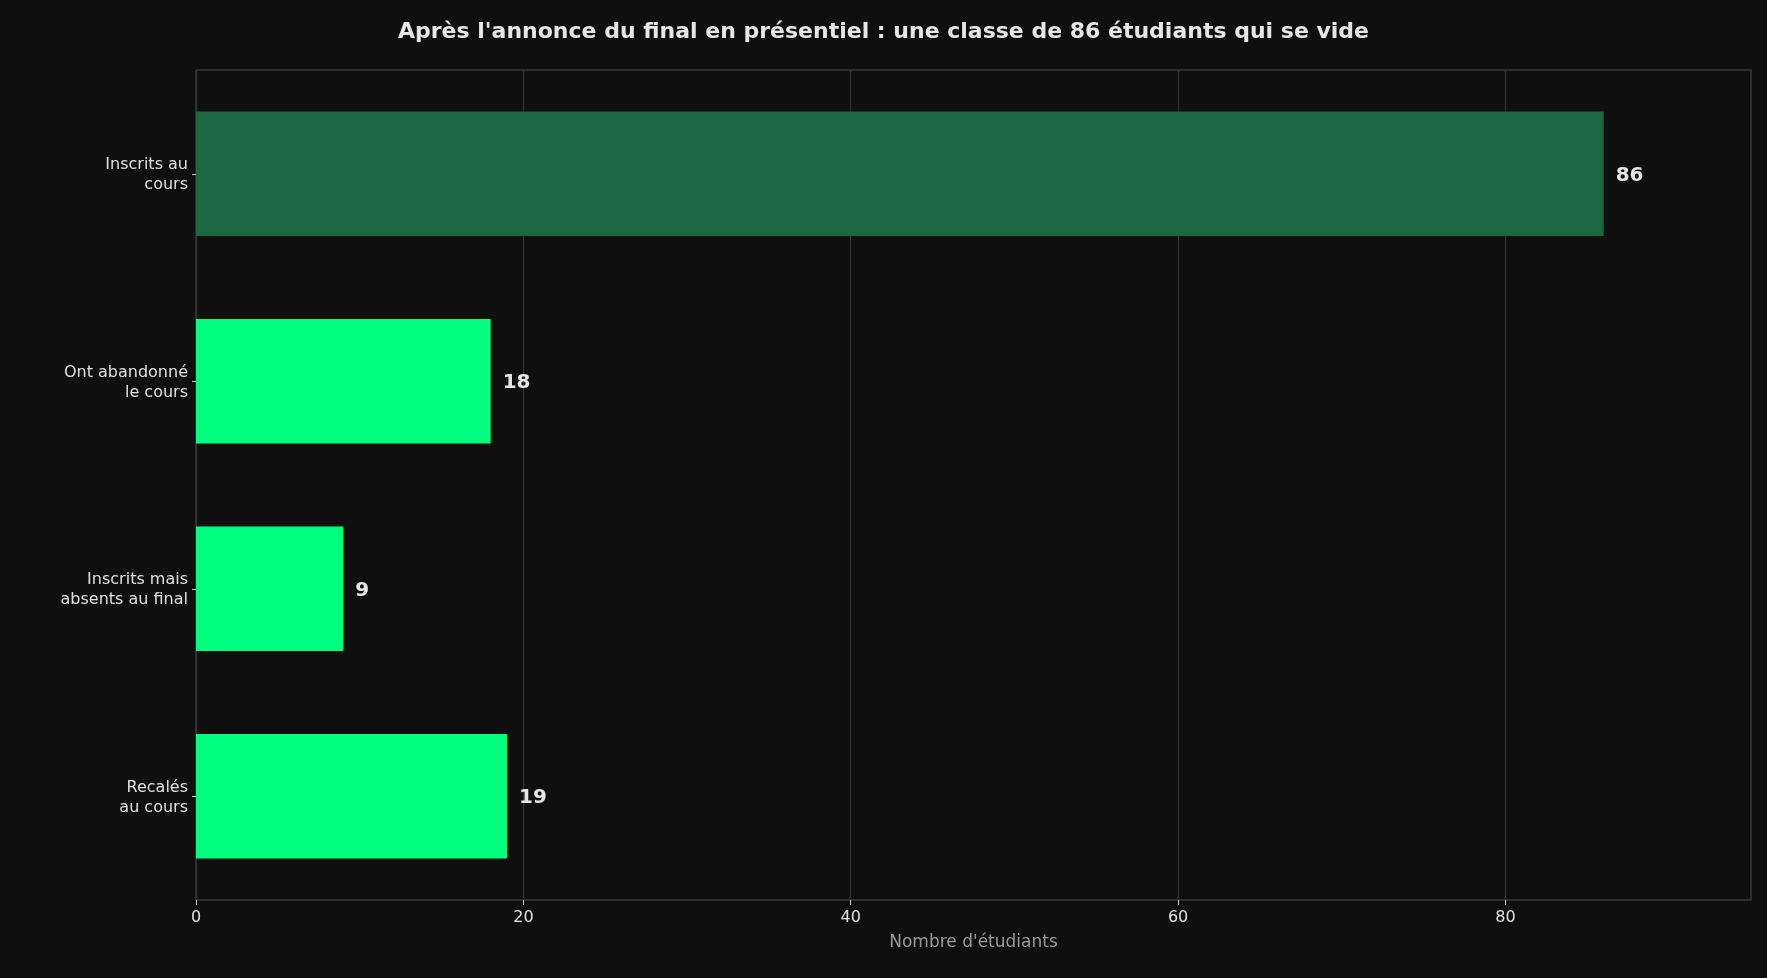 The width and height of the screenshot is (1767, 978). I want to click on data-label: 86, so click(1629, 173).